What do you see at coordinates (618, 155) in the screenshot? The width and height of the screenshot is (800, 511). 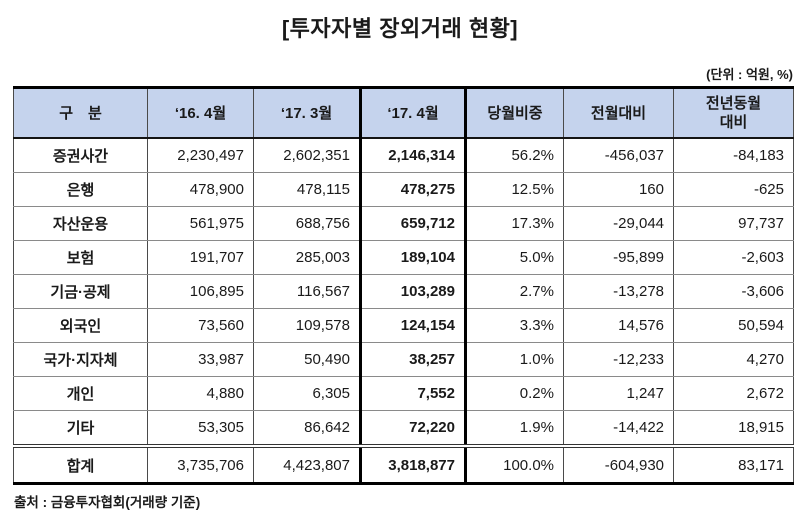 I see `cell-mom-change: -456,037` at bounding box center [618, 155].